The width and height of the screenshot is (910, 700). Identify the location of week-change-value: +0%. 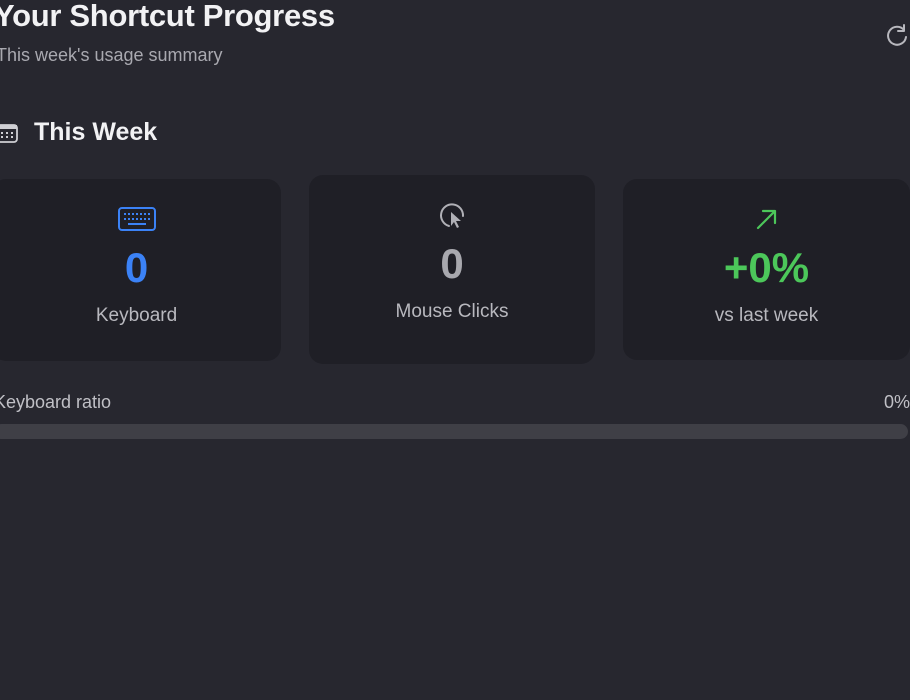
(766, 267).